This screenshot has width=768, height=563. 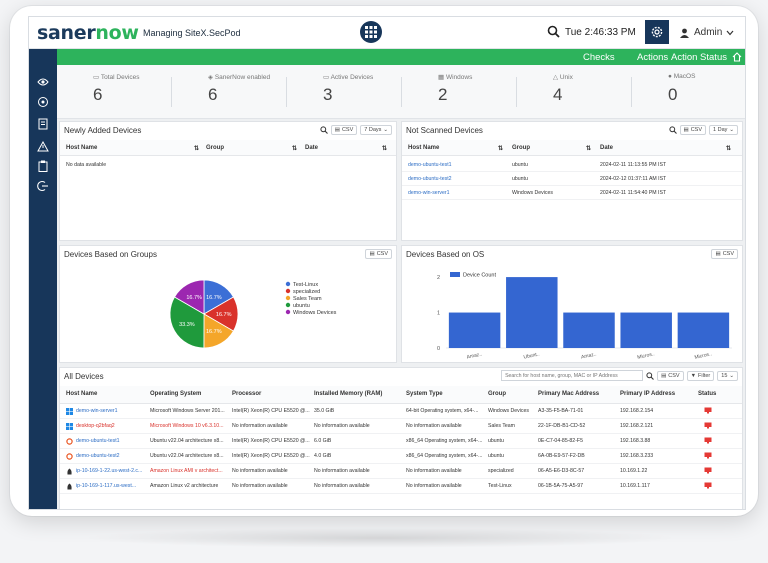 I want to click on sidebar-item-network, so click(x=43, y=102).